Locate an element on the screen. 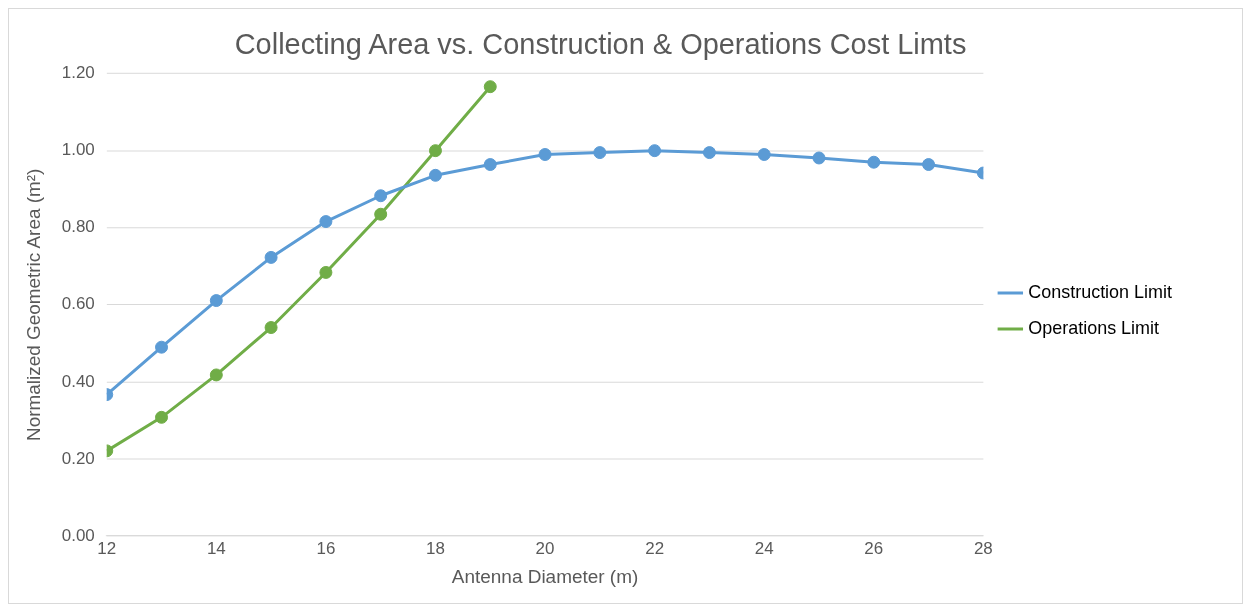 This screenshot has width=1253, height=614. x-tick-label: 24 is located at coordinates (764, 548).